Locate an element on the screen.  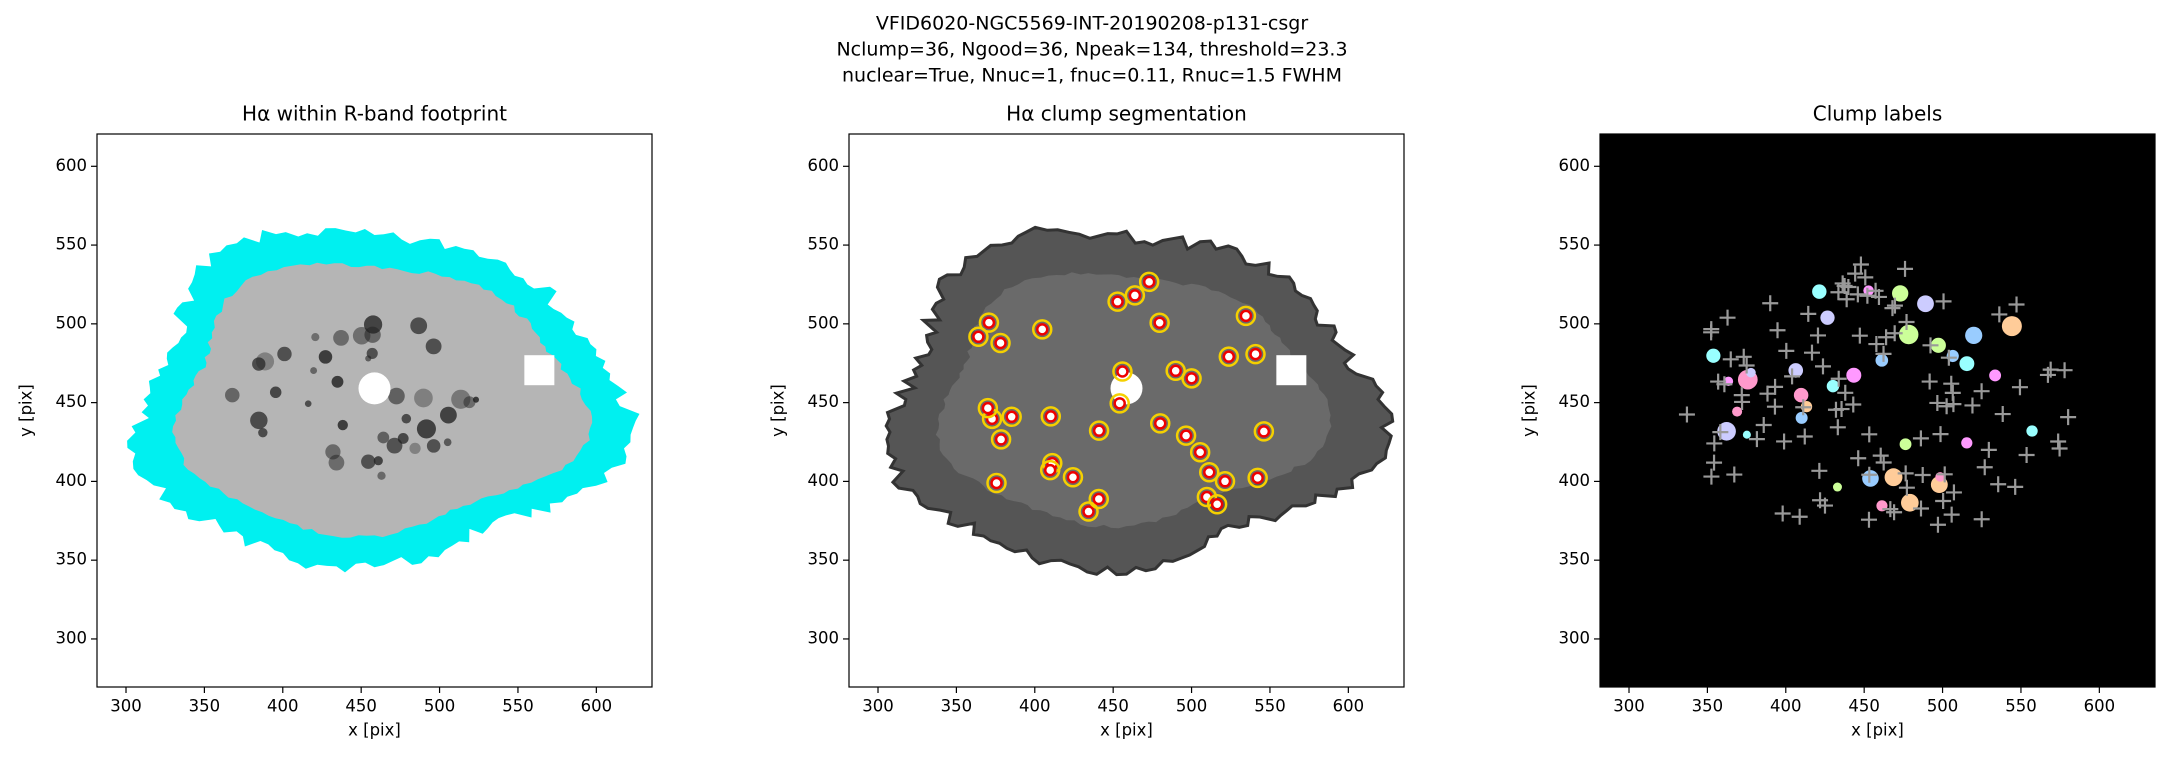
y-tick-label: 550 is located at coordinates (1575, 244).